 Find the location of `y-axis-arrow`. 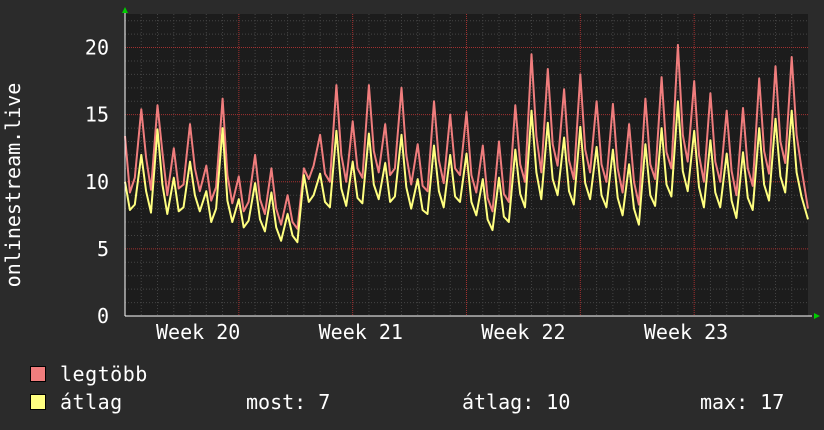

y-axis-arrow is located at coordinates (125, 10).